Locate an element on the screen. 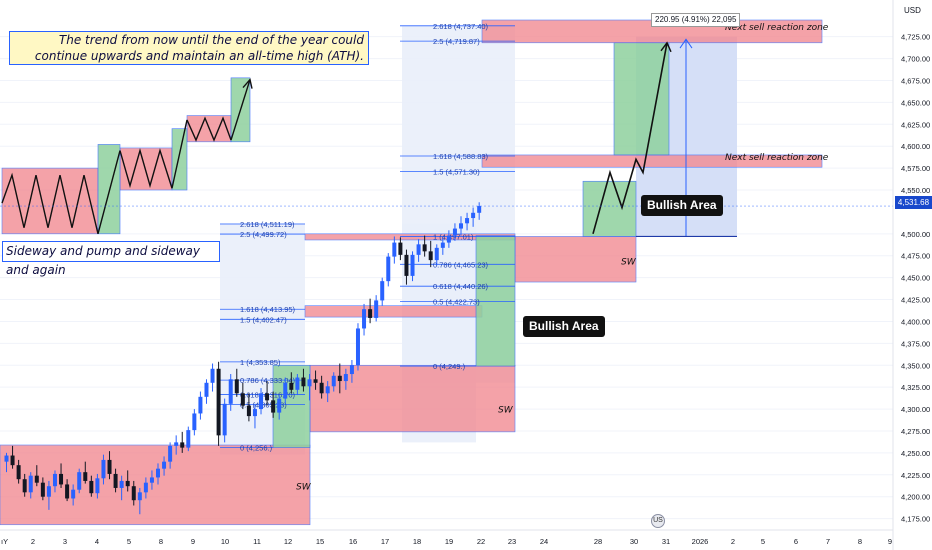 The height and width of the screenshot is (550, 932). fib-label: 1 (4,353.85) is located at coordinates (260, 362).